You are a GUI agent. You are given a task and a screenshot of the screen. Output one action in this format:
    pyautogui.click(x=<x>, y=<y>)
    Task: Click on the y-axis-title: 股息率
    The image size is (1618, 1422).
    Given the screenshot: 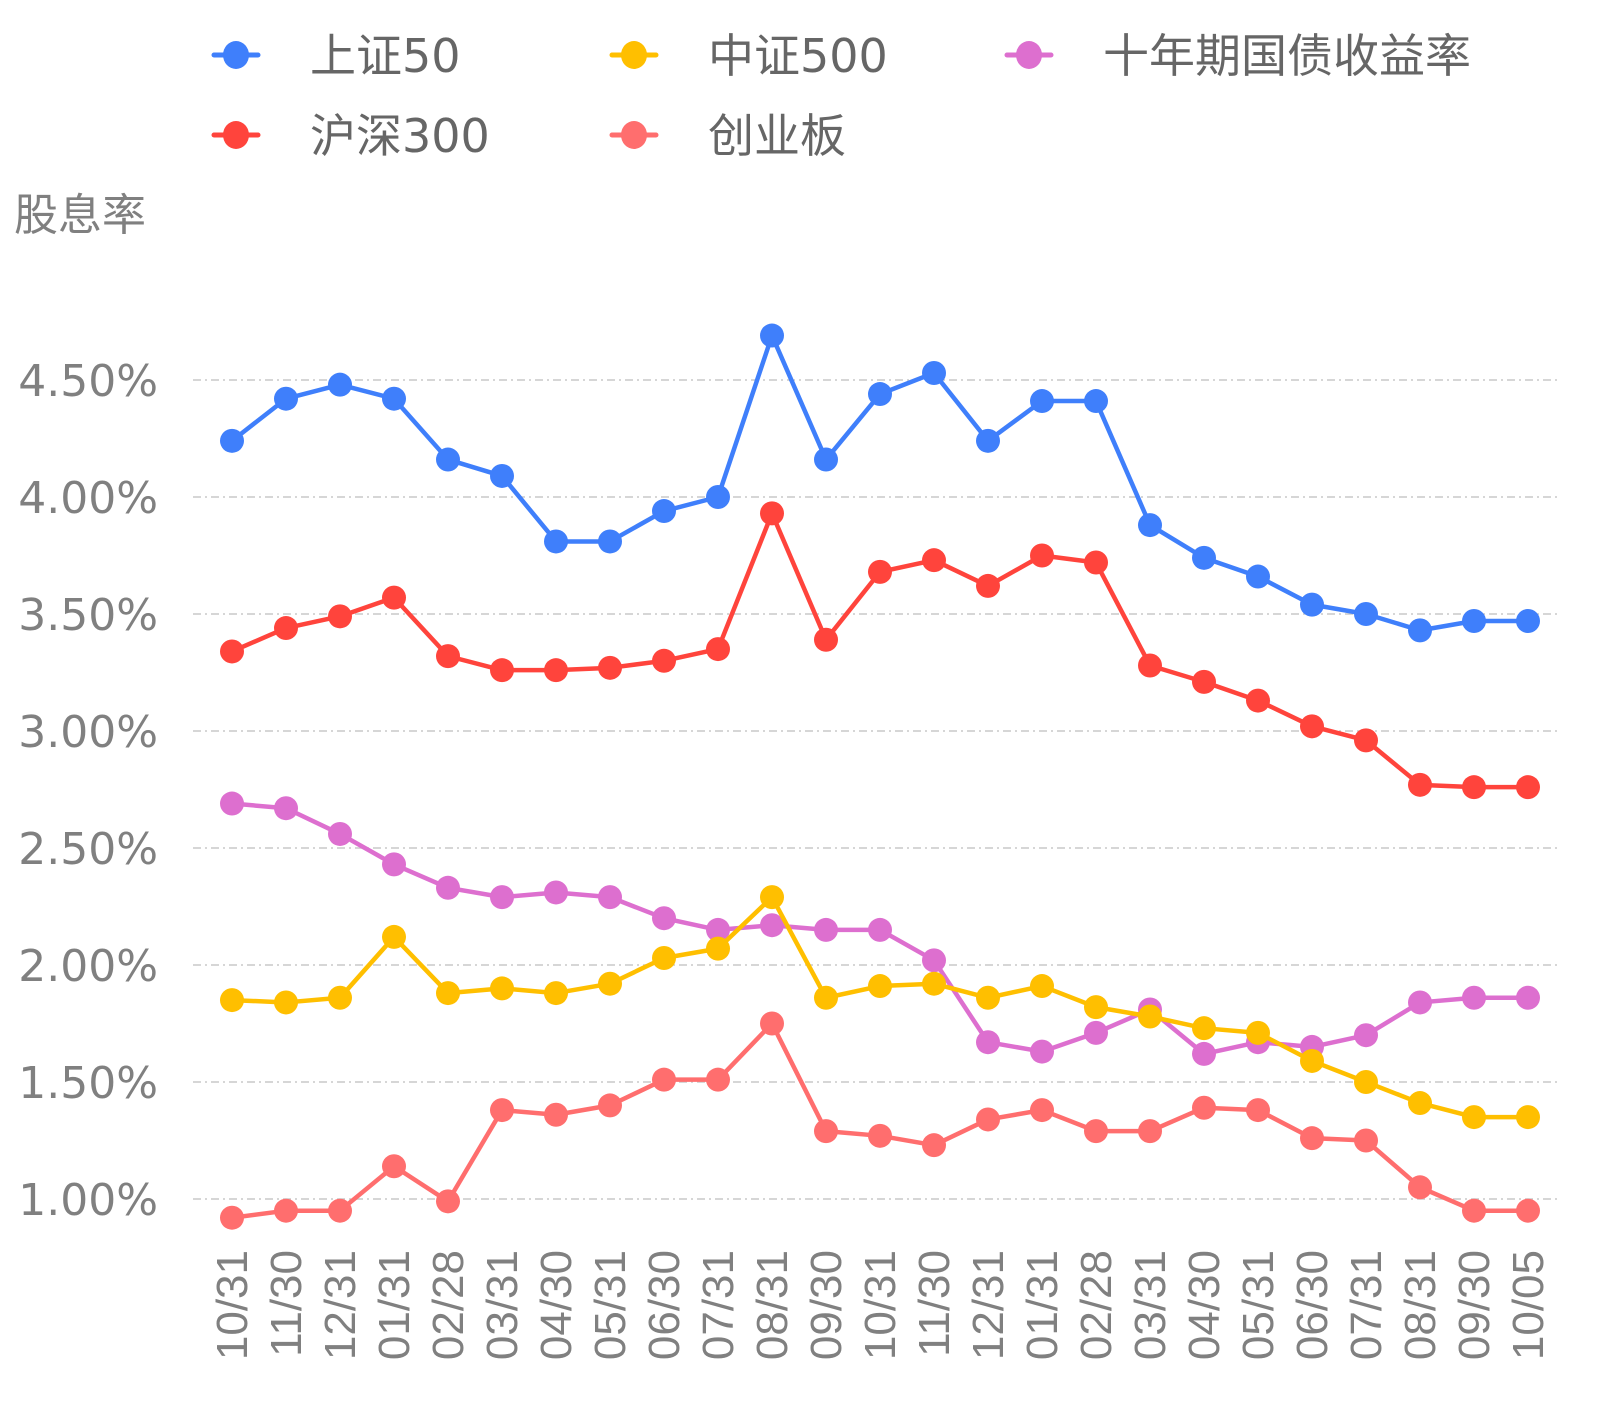 What is the action you would take?
    pyautogui.click(x=80, y=215)
    